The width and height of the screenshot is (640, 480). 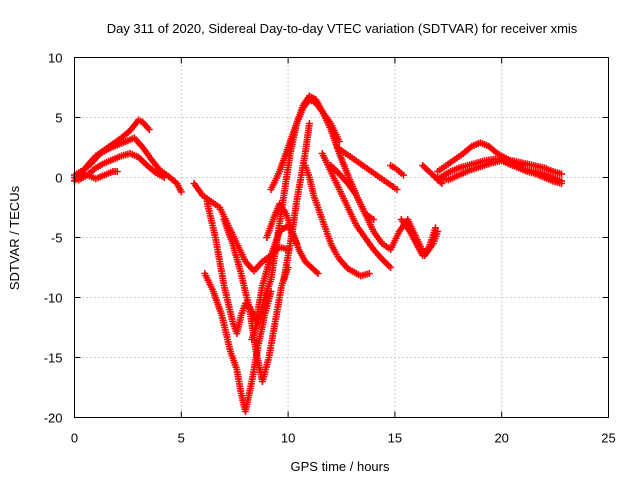 I want to click on x-axis-label: GPS time / hours, so click(x=340, y=466).